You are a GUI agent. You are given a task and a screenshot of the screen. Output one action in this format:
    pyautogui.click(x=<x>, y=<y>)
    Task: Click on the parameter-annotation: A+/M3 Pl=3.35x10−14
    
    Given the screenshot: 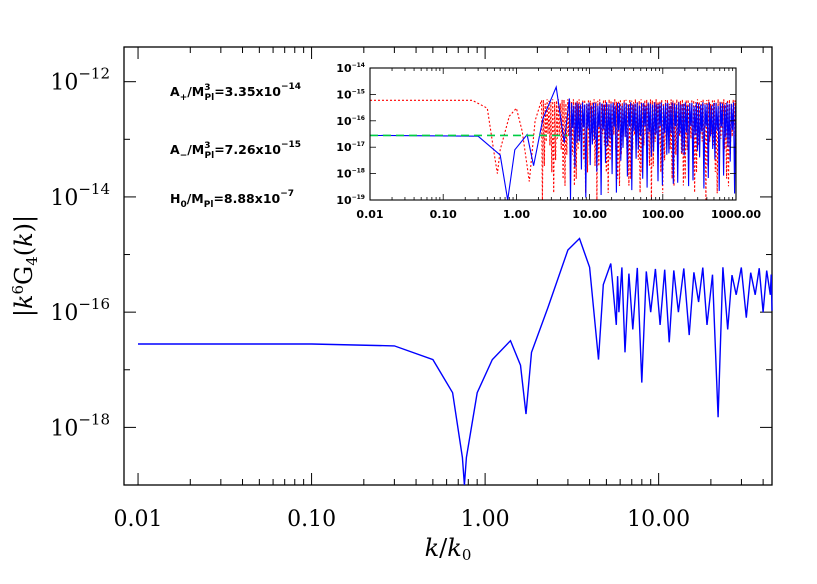 What is the action you would take?
    pyautogui.click(x=235, y=92)
    